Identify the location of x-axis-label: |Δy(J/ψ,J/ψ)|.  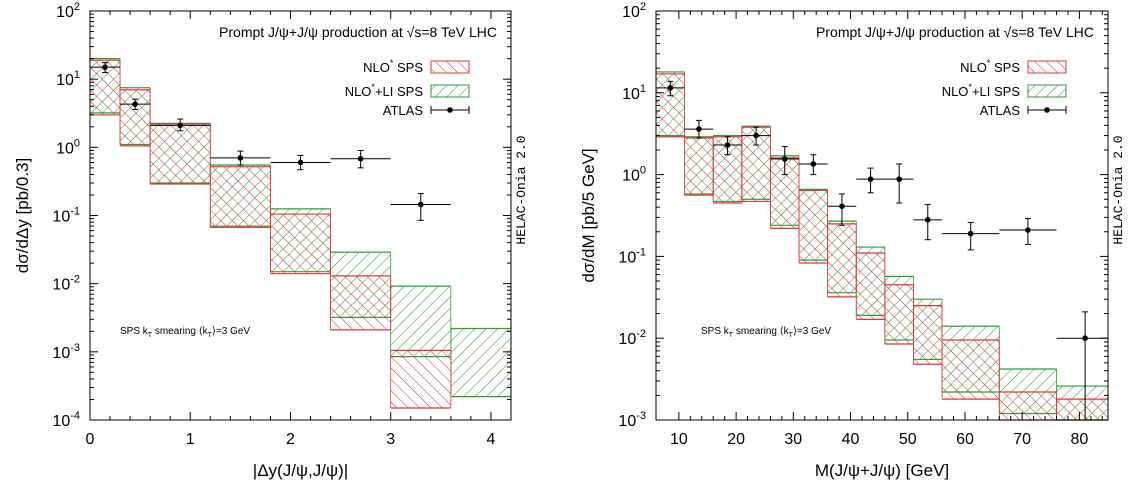
(300, 470).